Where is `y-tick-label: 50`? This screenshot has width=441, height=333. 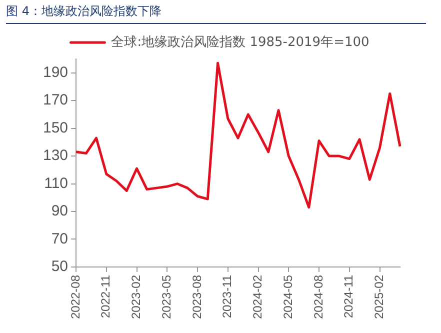
y-tick-label: 50 is located at coordinates (59, 267).